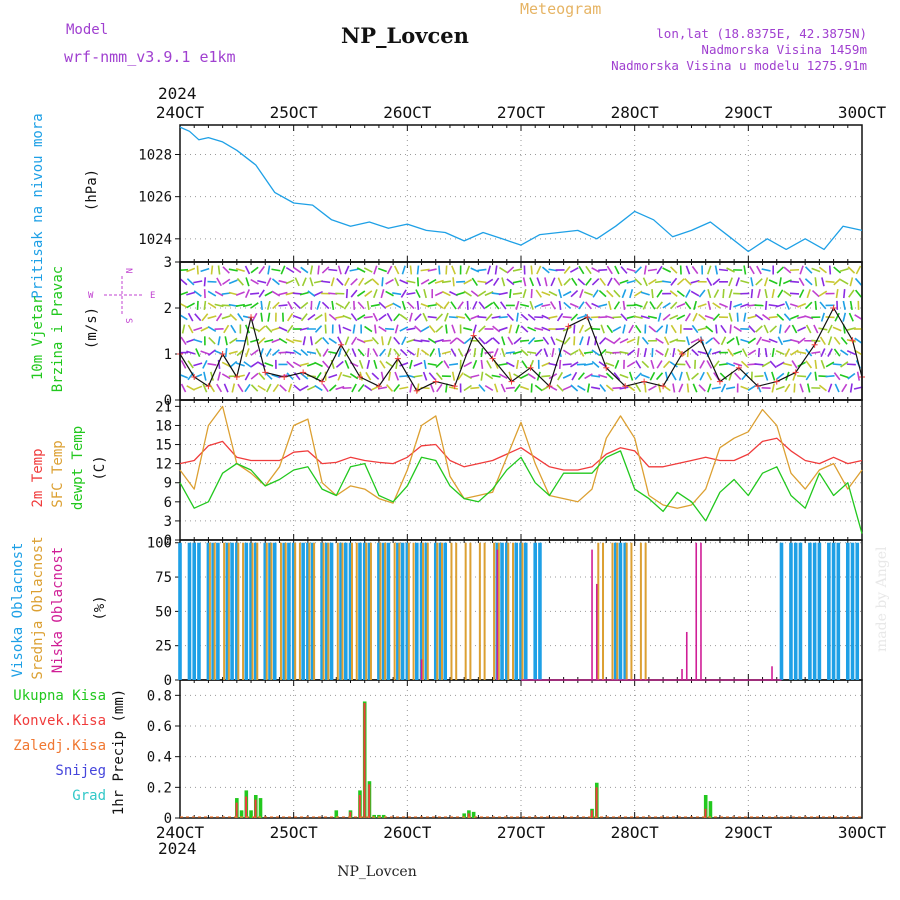 Image resolution: width=900 pixels, height=900 pixels. What do you see at coordinates (18, 610) in the screenshot?
I see `cloud-axis-label: Visoka Oblacnost` at bounding box center [18, 610].